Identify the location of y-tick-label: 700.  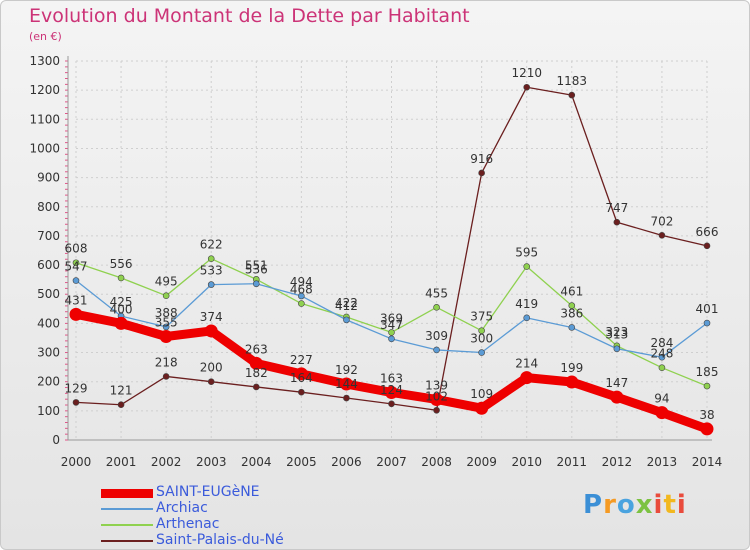
(48, 236).